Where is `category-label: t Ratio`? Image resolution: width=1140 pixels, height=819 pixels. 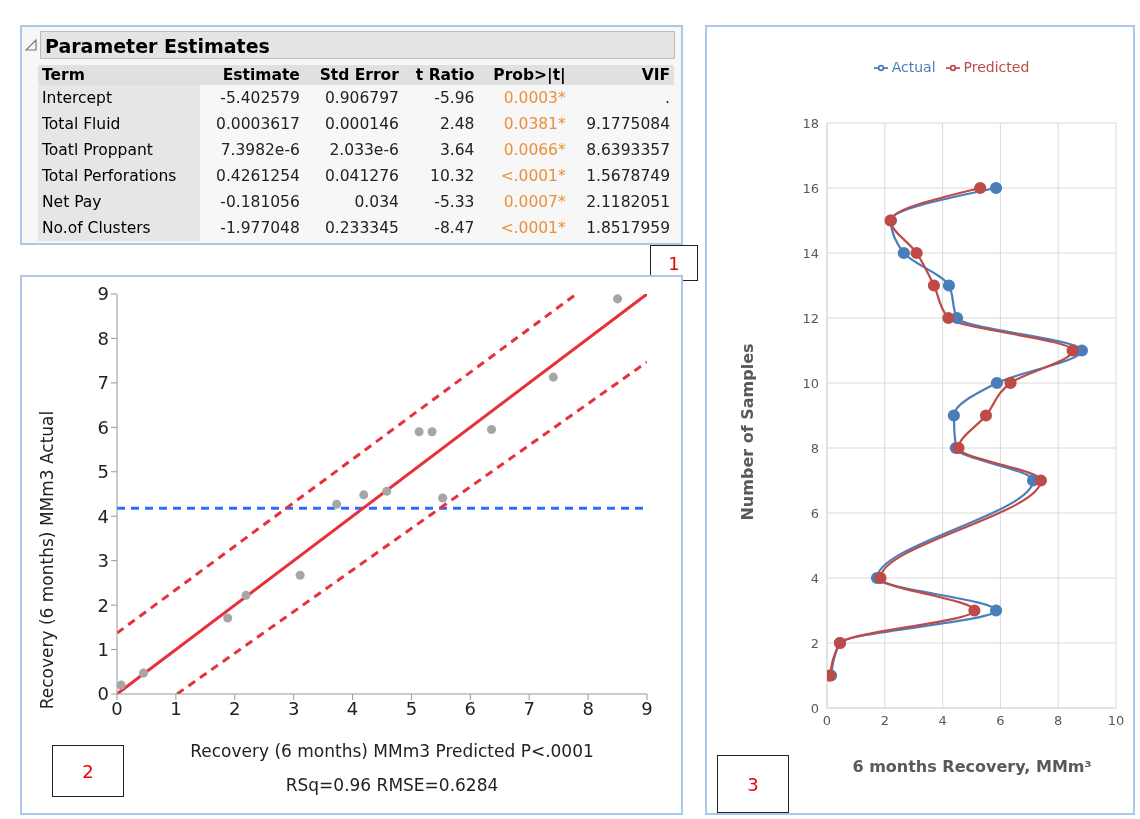
category-label: t Ratio is located at coordinates (445, 75).